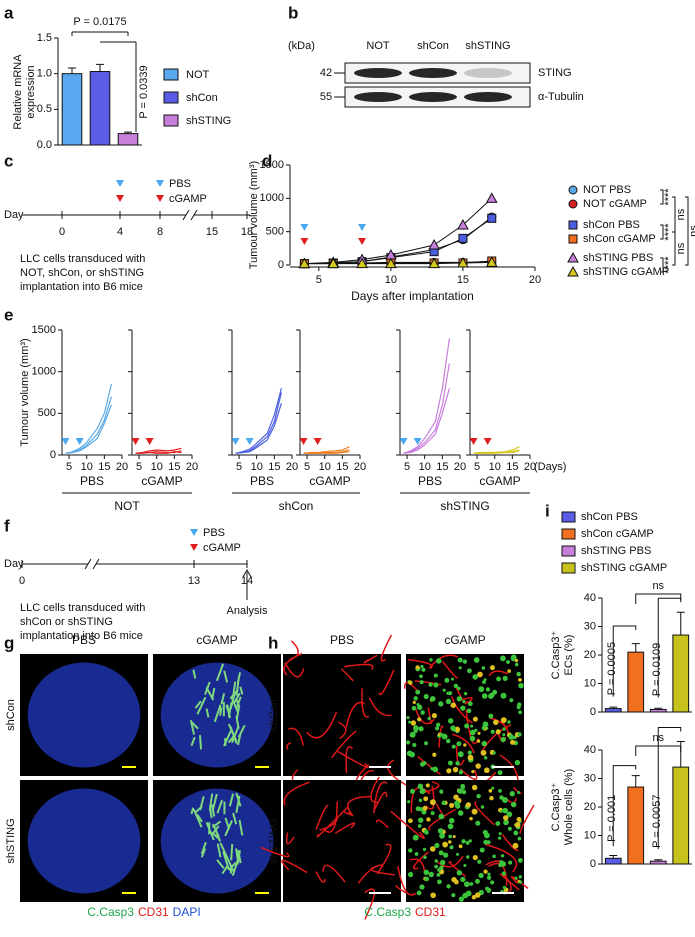 This screenshot has height=937, width=695. What do you see at coordinates (590, 778) in the screenshot?
I see `y-tick-label: 30` at bounding box center [590, 778].